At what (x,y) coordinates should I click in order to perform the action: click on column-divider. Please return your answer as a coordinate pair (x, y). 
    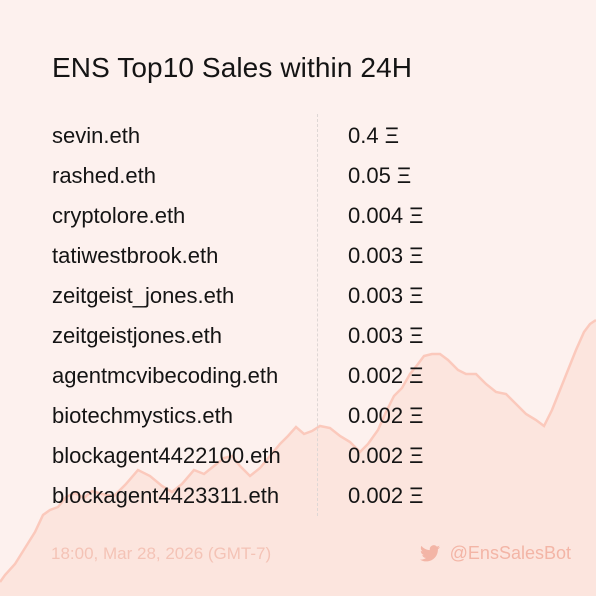
    Looking at the image, I should click on (317, 315).